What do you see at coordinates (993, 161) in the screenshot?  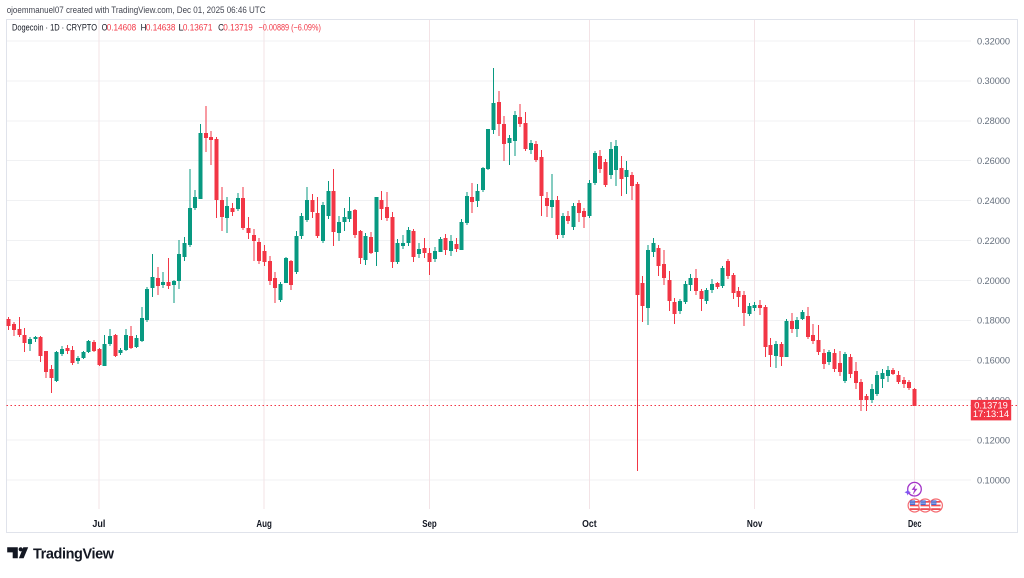 I see `svg-text: 0.26000` at bounding box center [993, 161].